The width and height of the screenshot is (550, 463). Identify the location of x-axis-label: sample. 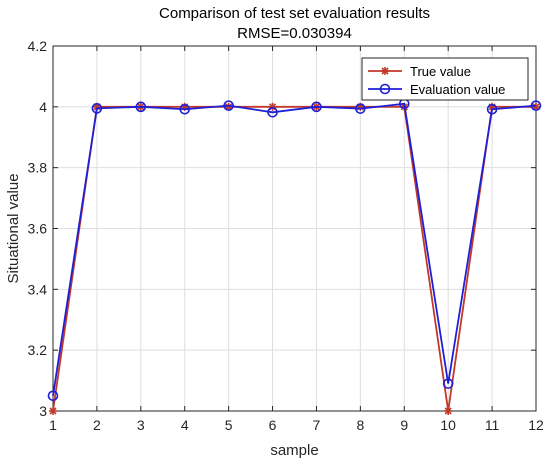
(294, 450).